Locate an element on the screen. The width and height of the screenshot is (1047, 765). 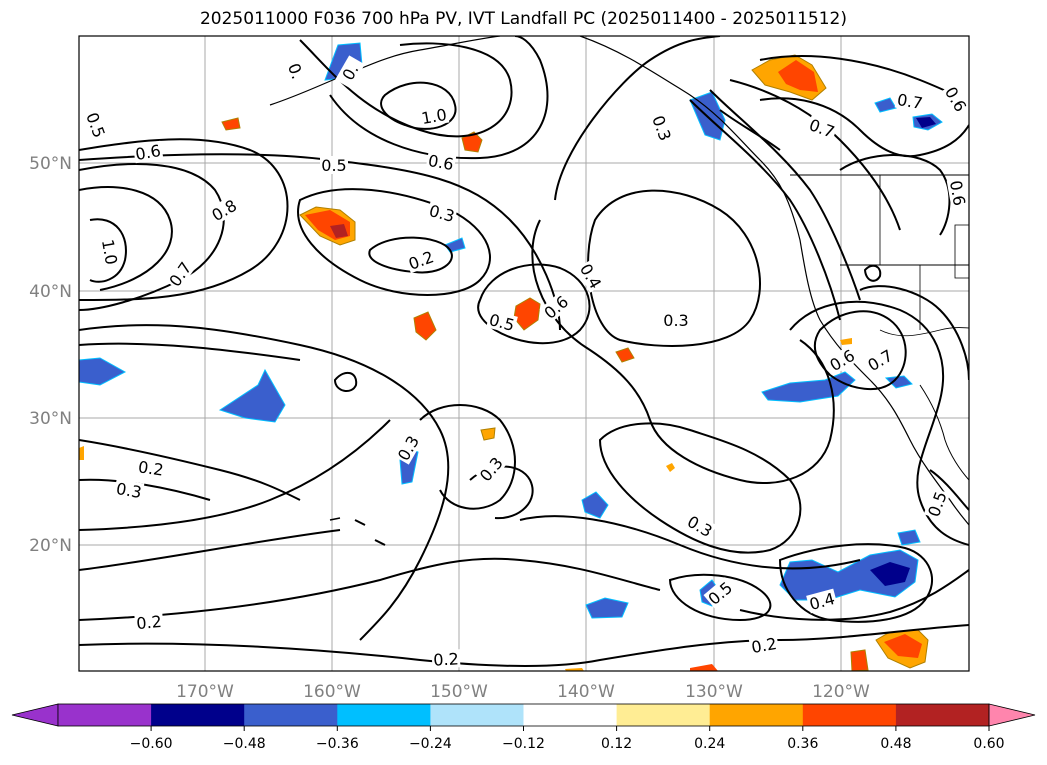
colorbar-tick-label: −0.48 is located at coordinates (244, 744).